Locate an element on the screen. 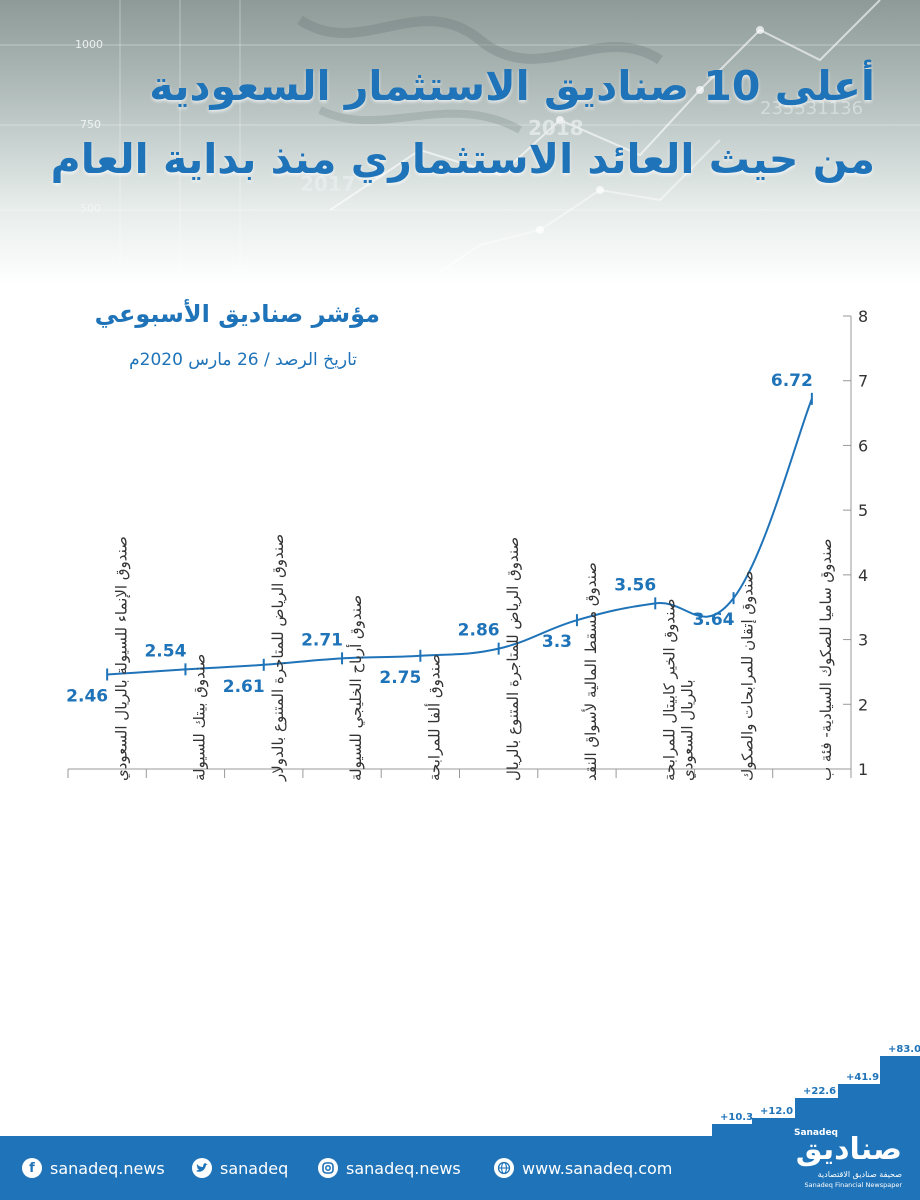 The height and width of the screenshot is (1200, 920). category-label-group: صندوق الرياض للمتاجرة المتنوع بالريال is located at coordinates (513, 659).